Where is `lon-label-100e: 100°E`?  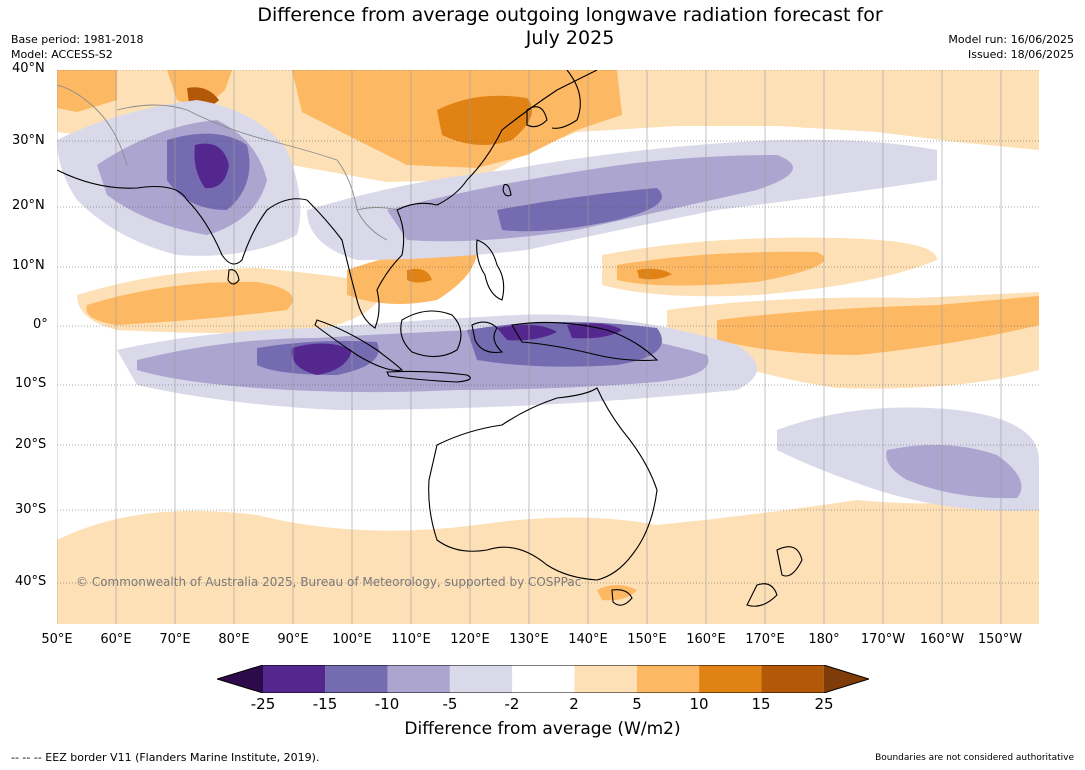 lon-label-100e: 100°E is located at coordinates (352, 639).